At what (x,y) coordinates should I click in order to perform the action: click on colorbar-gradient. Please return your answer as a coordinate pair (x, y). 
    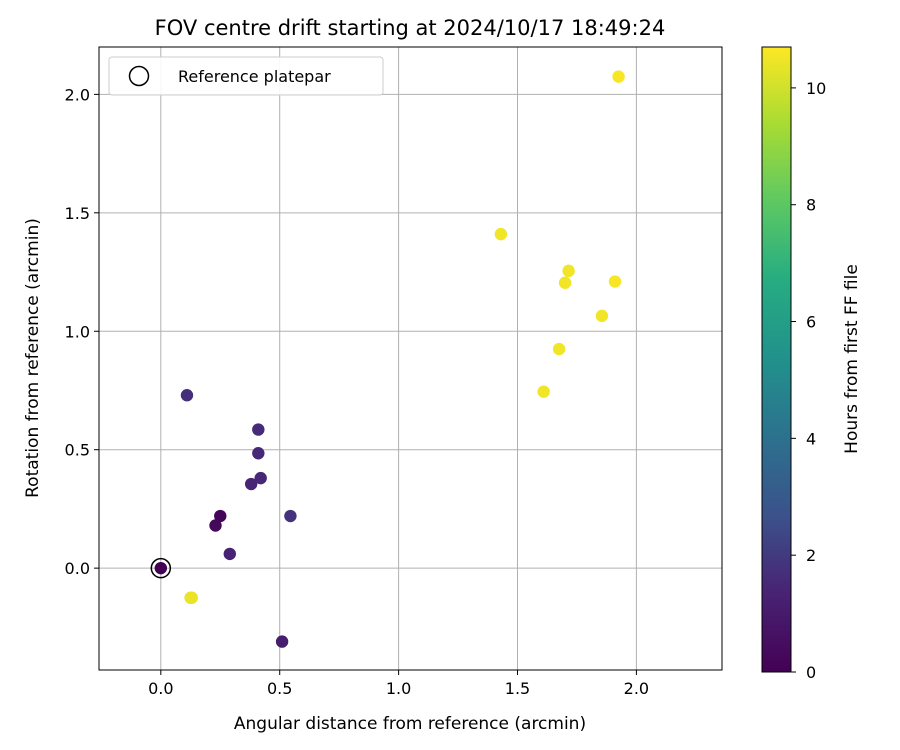
    Looking at the image, I should click on (776, 359).